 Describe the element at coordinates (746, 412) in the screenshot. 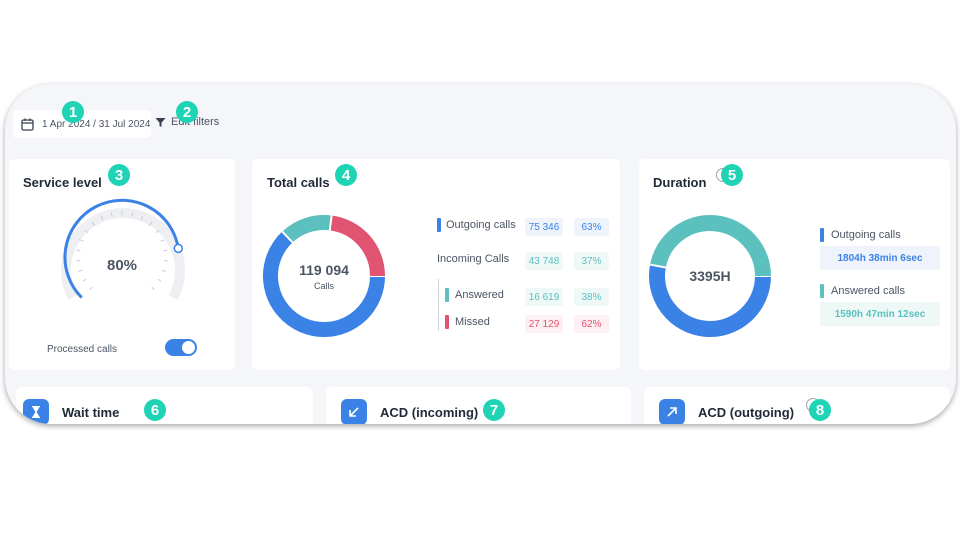

I see `acd-outgoing-title: ACD (outgoing)` at that location.